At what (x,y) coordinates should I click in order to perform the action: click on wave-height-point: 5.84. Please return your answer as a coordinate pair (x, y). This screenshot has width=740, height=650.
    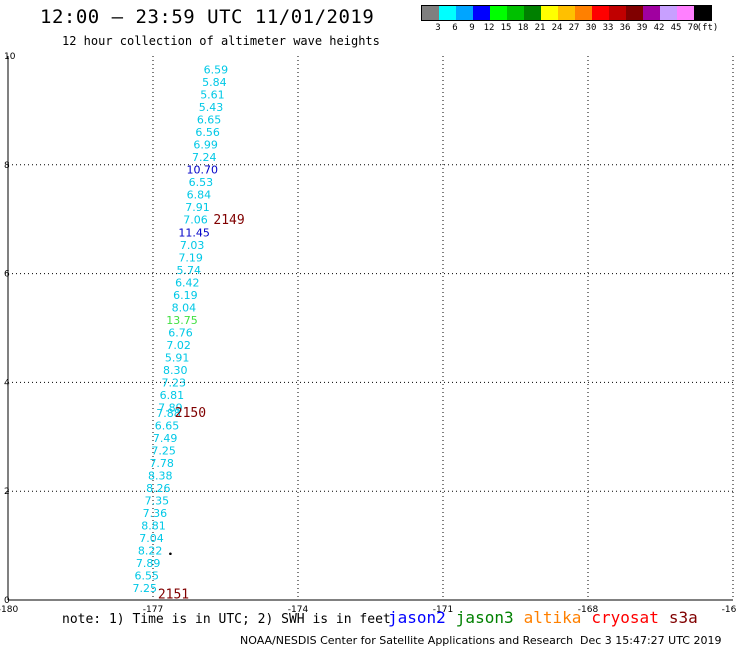
    Looking at the image, I should click on (214, 82).